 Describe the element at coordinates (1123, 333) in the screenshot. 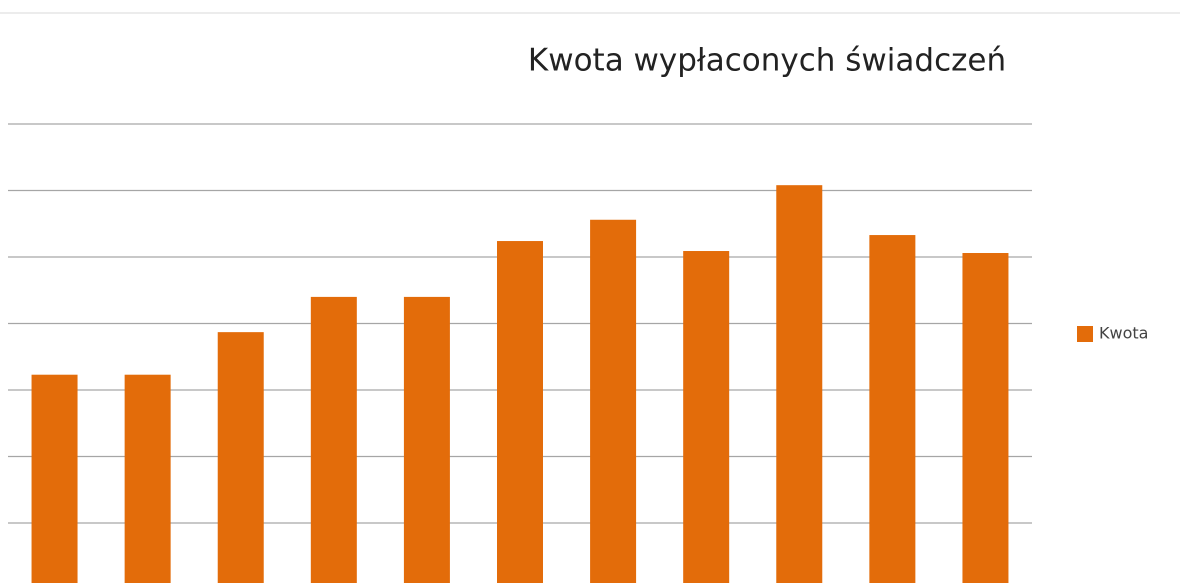

I see `legend-label: Kwota` at that location.